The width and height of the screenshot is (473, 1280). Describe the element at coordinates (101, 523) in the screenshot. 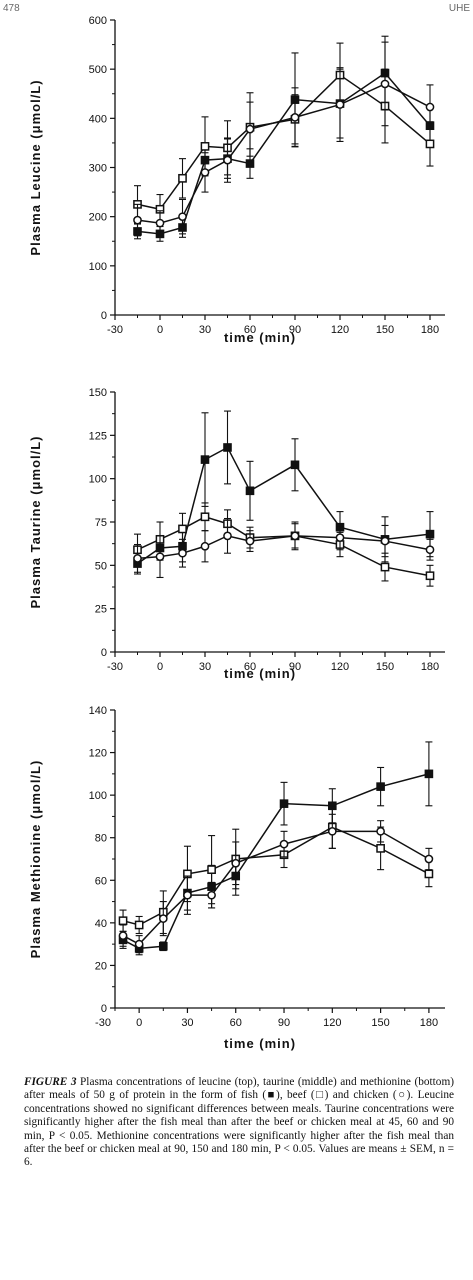

I see `y-tick-label: 75` at that location.